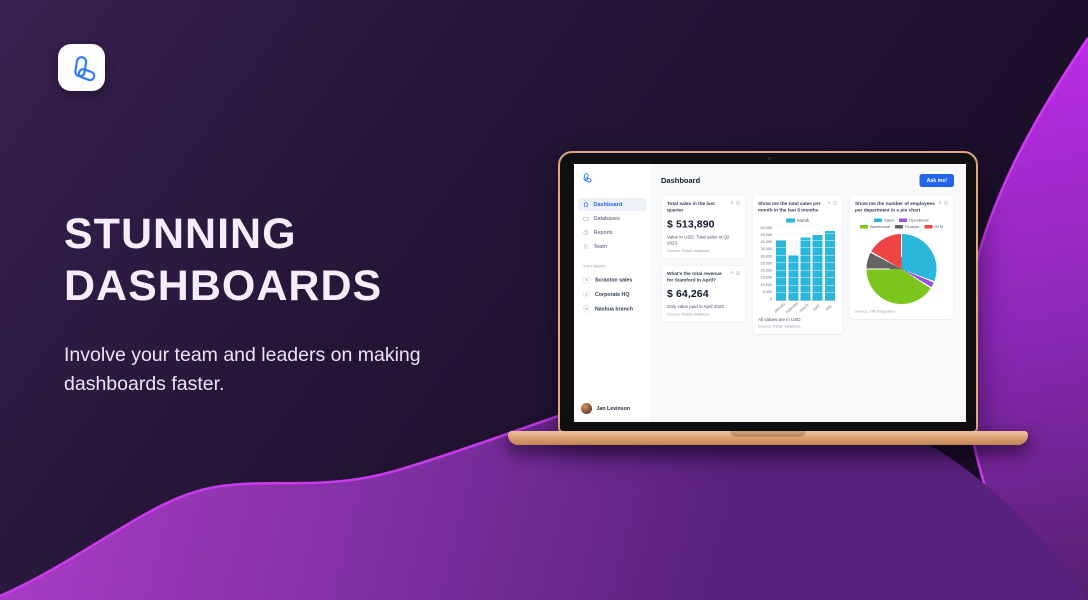  What do you see at coordinates (816, 307) in the screenshot?
I see `x-tick-label: April` at bounding box center [816, 307].